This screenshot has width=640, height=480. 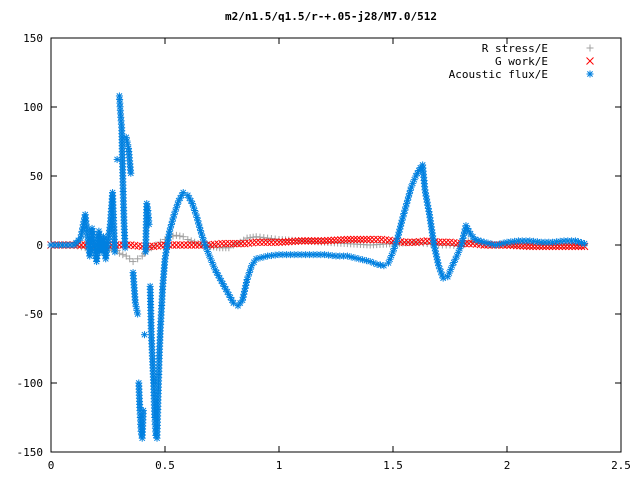 What do you see at coordinates (393, 465) in the screenshot?
I see `x-tick-label: 1.5` at bounding box center [393, 465].